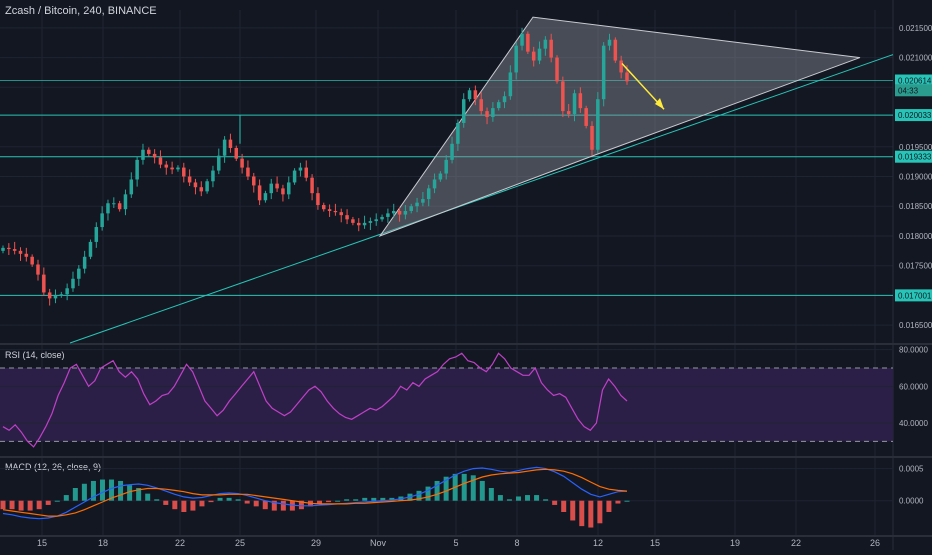  What do you see at coordinates (35, 355) in the screenshot?
I see `rsi-title: RSI (14, close)` at bounding box center [35, 355].